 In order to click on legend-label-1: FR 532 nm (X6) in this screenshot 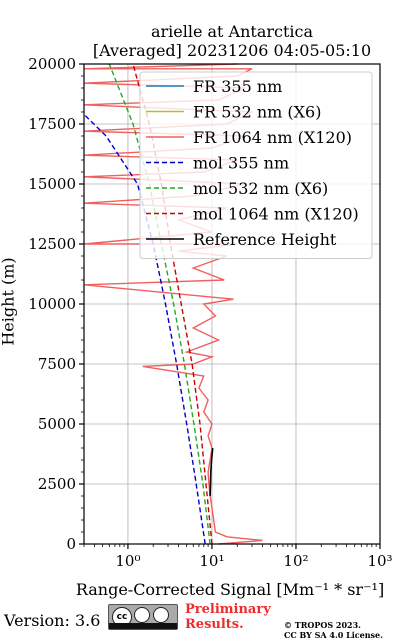, I will do `click(257, 112)`.